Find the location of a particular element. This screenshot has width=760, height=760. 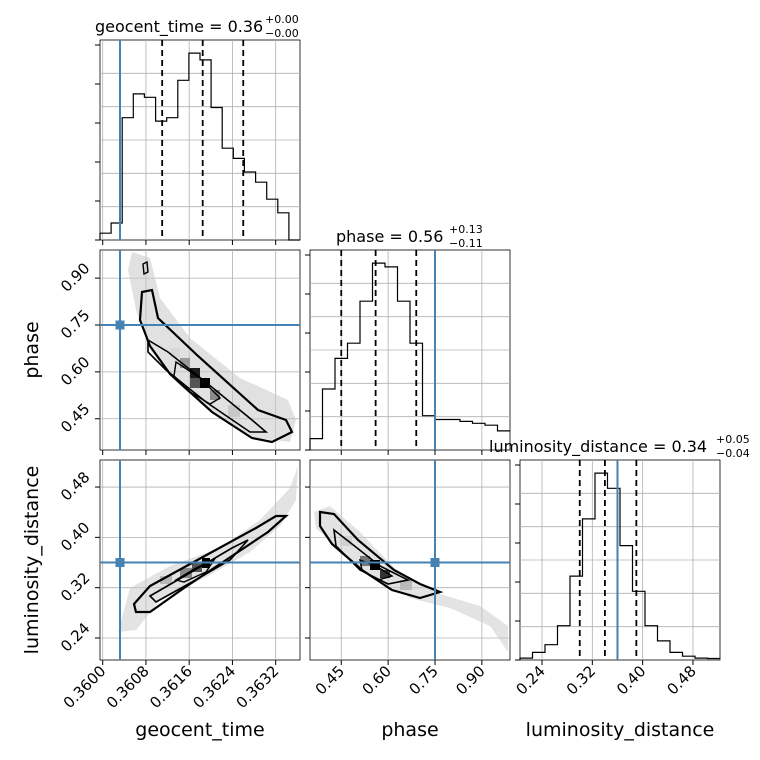

y-tick-label: 0.90 is located at coordinates (75, 277).